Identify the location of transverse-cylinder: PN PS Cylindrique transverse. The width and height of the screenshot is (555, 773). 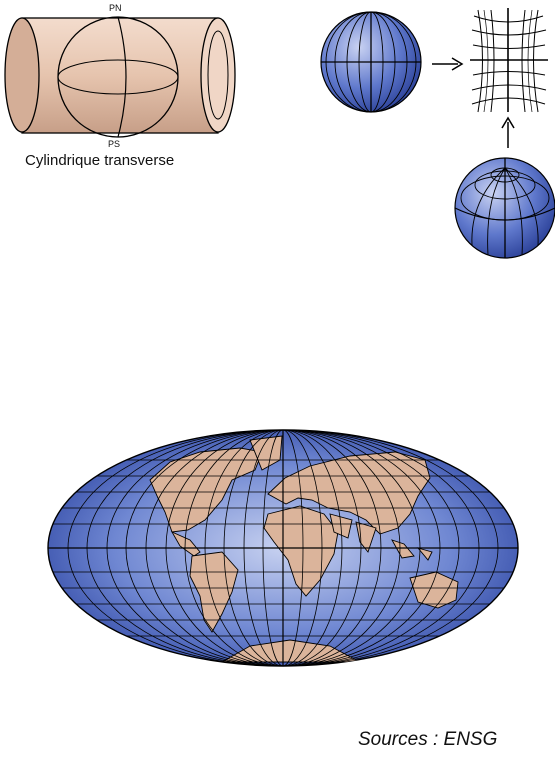
(120, 86).